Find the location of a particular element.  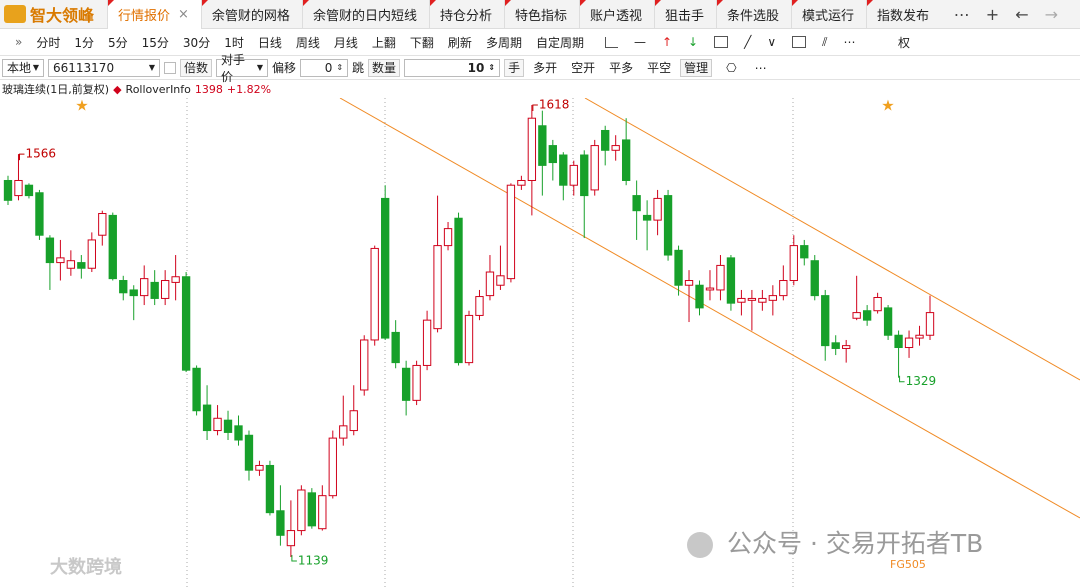

period-button: 上翻 is located at coordinates (383, 42).